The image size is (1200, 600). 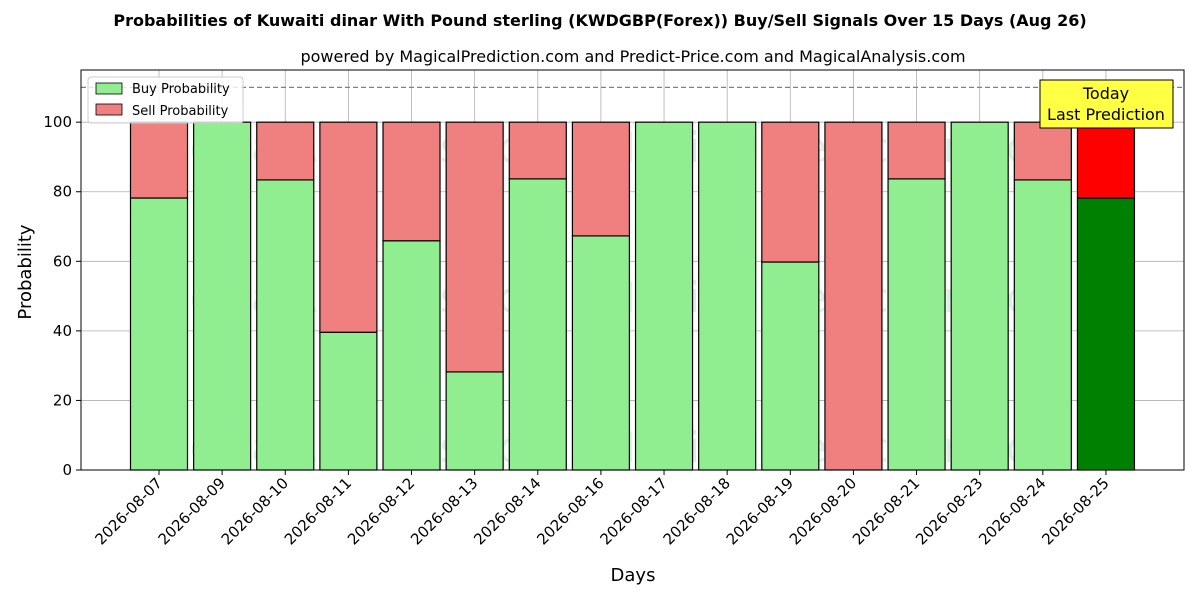 What do you see at coordinates (1012, 511) in the screenshot?
I see `x-tick-label-14: 2026-08-24` at bounding box center [1012, 511].